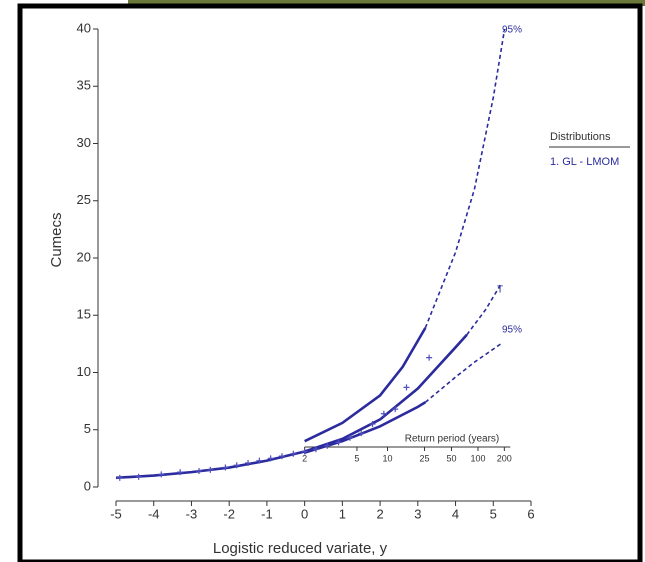  I want to click on return-period-tick-label: 2, so click(304, 458).